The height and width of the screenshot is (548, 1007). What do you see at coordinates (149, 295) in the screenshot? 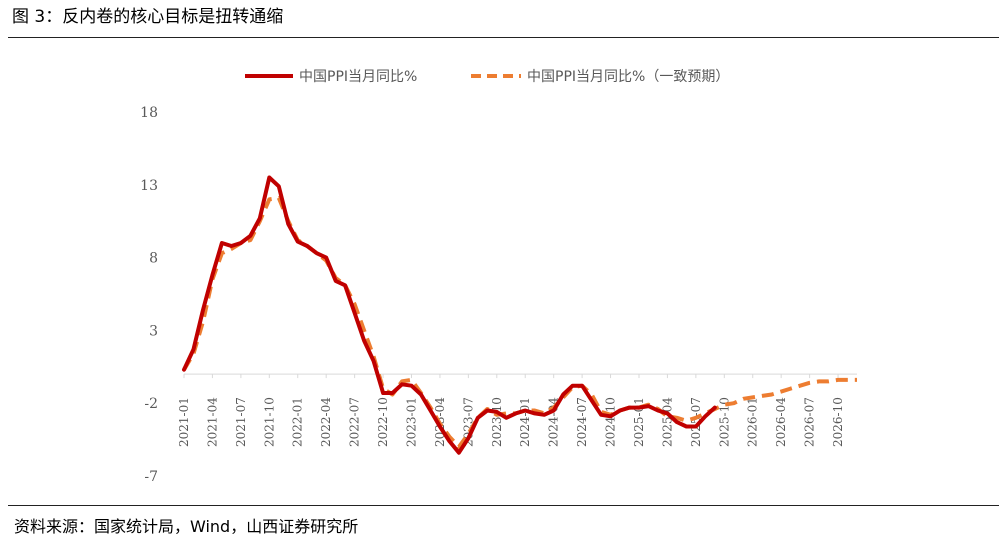
I see `y-axis-ticks: 18 13 8 3 -2 -7` at bounding box center [149, 295].